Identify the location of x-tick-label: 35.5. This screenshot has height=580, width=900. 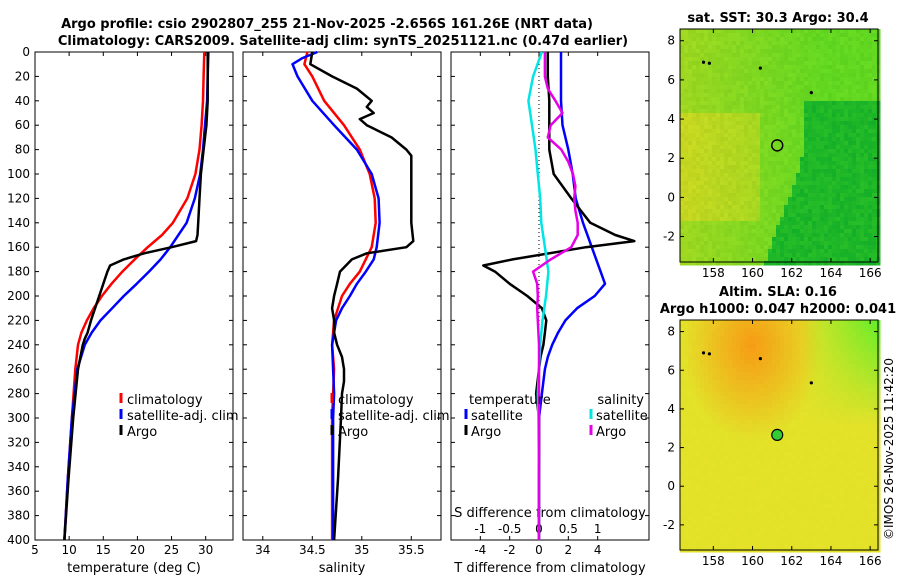
(411, 550).